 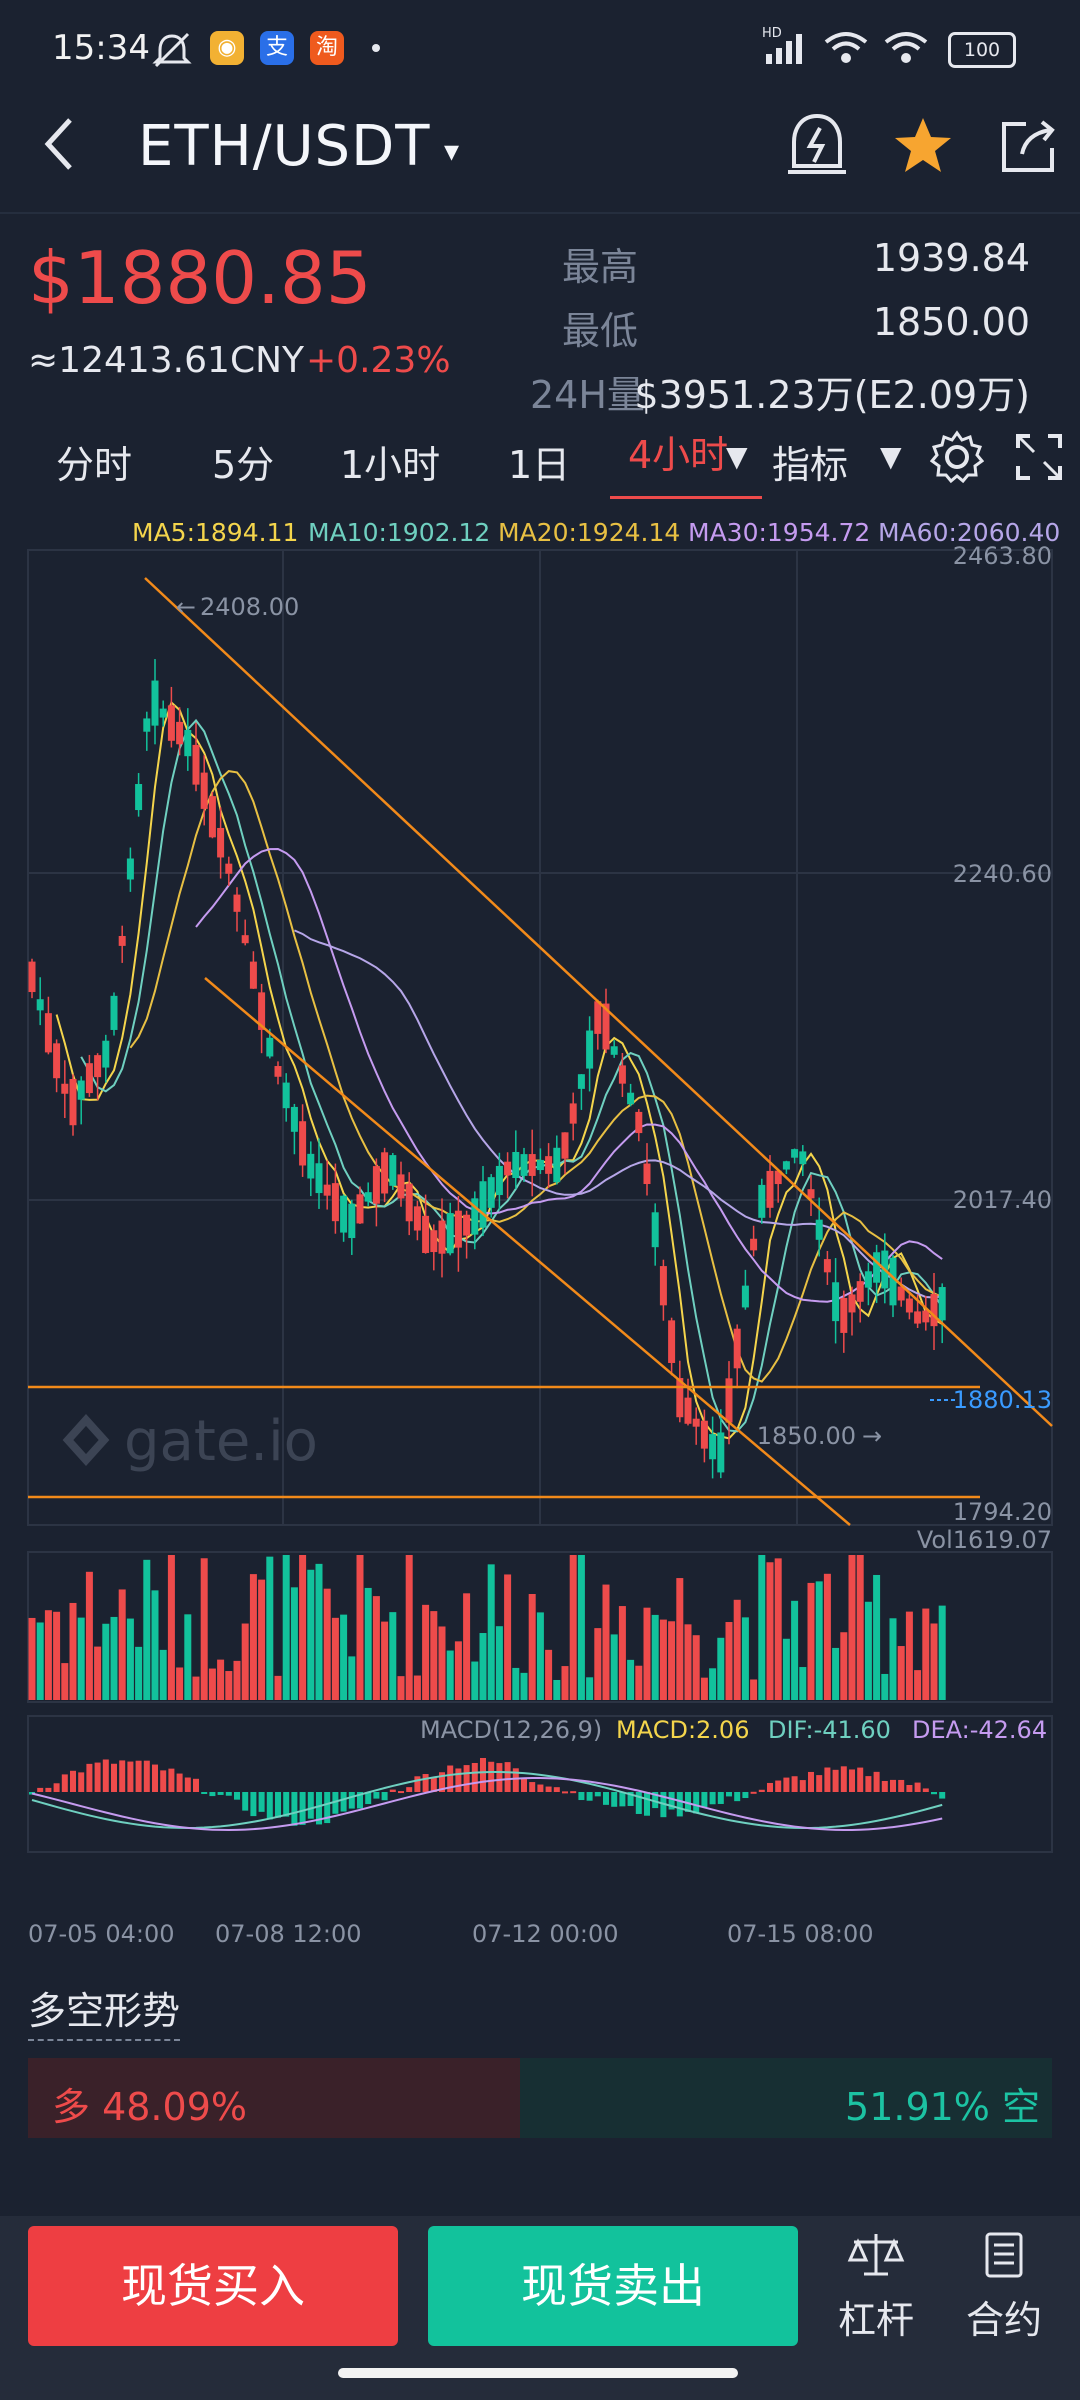 I want to click on indicator-dropdown: 指标, so click(x=810, y=465).